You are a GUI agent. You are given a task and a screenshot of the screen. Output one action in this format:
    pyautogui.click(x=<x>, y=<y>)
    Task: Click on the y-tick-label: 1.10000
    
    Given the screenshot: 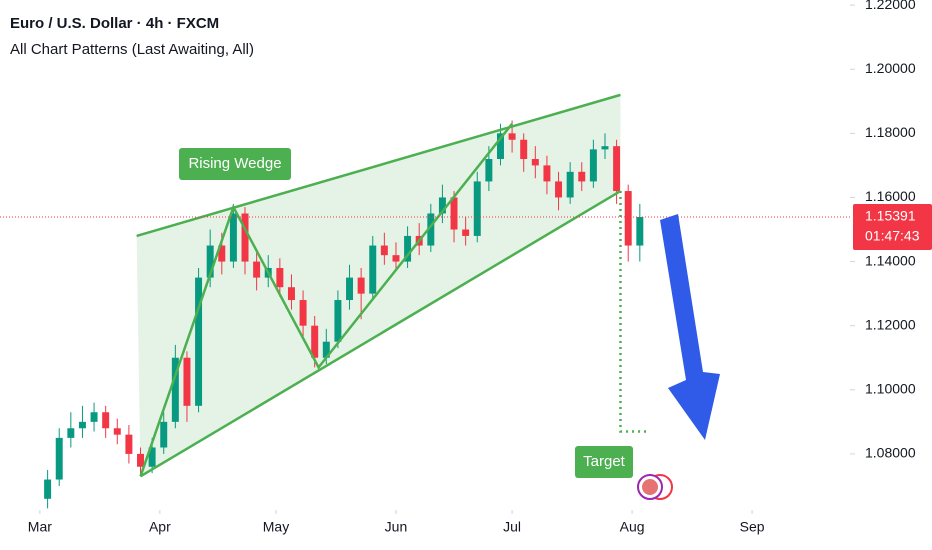 What is the action you would take?
    pyautogui.click(x=890, y=388)
    